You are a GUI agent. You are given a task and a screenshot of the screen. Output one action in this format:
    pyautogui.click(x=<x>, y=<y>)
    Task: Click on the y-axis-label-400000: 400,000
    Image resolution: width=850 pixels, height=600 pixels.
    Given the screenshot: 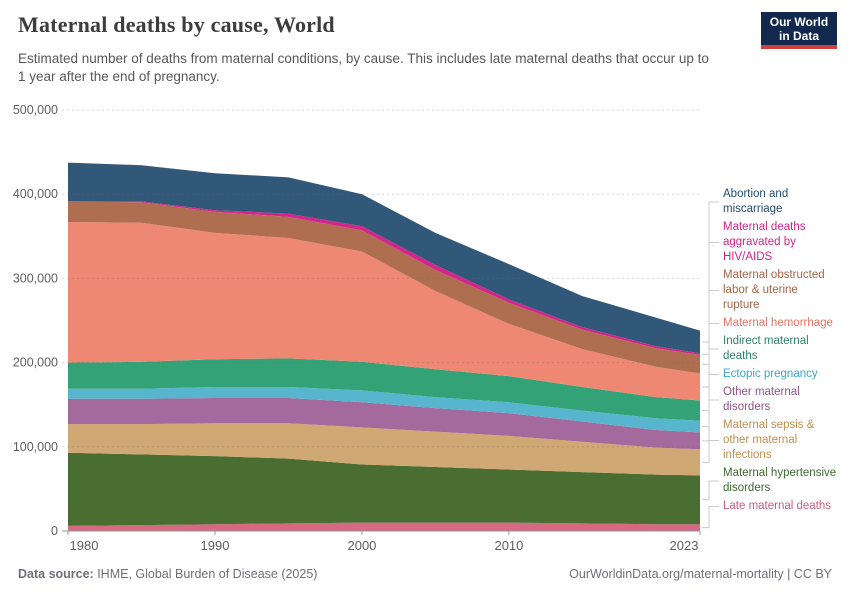 What is the action you would take?
    pyautogui.click(x=35, y=194)
    